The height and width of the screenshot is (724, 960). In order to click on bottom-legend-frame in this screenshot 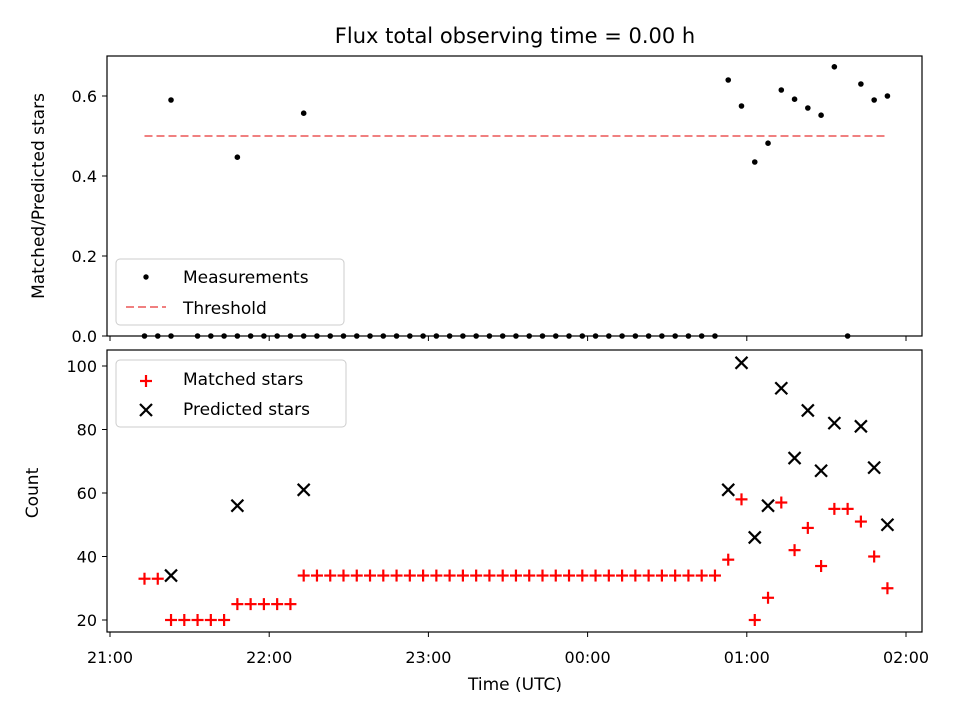, I will do `click(231, 393)`.